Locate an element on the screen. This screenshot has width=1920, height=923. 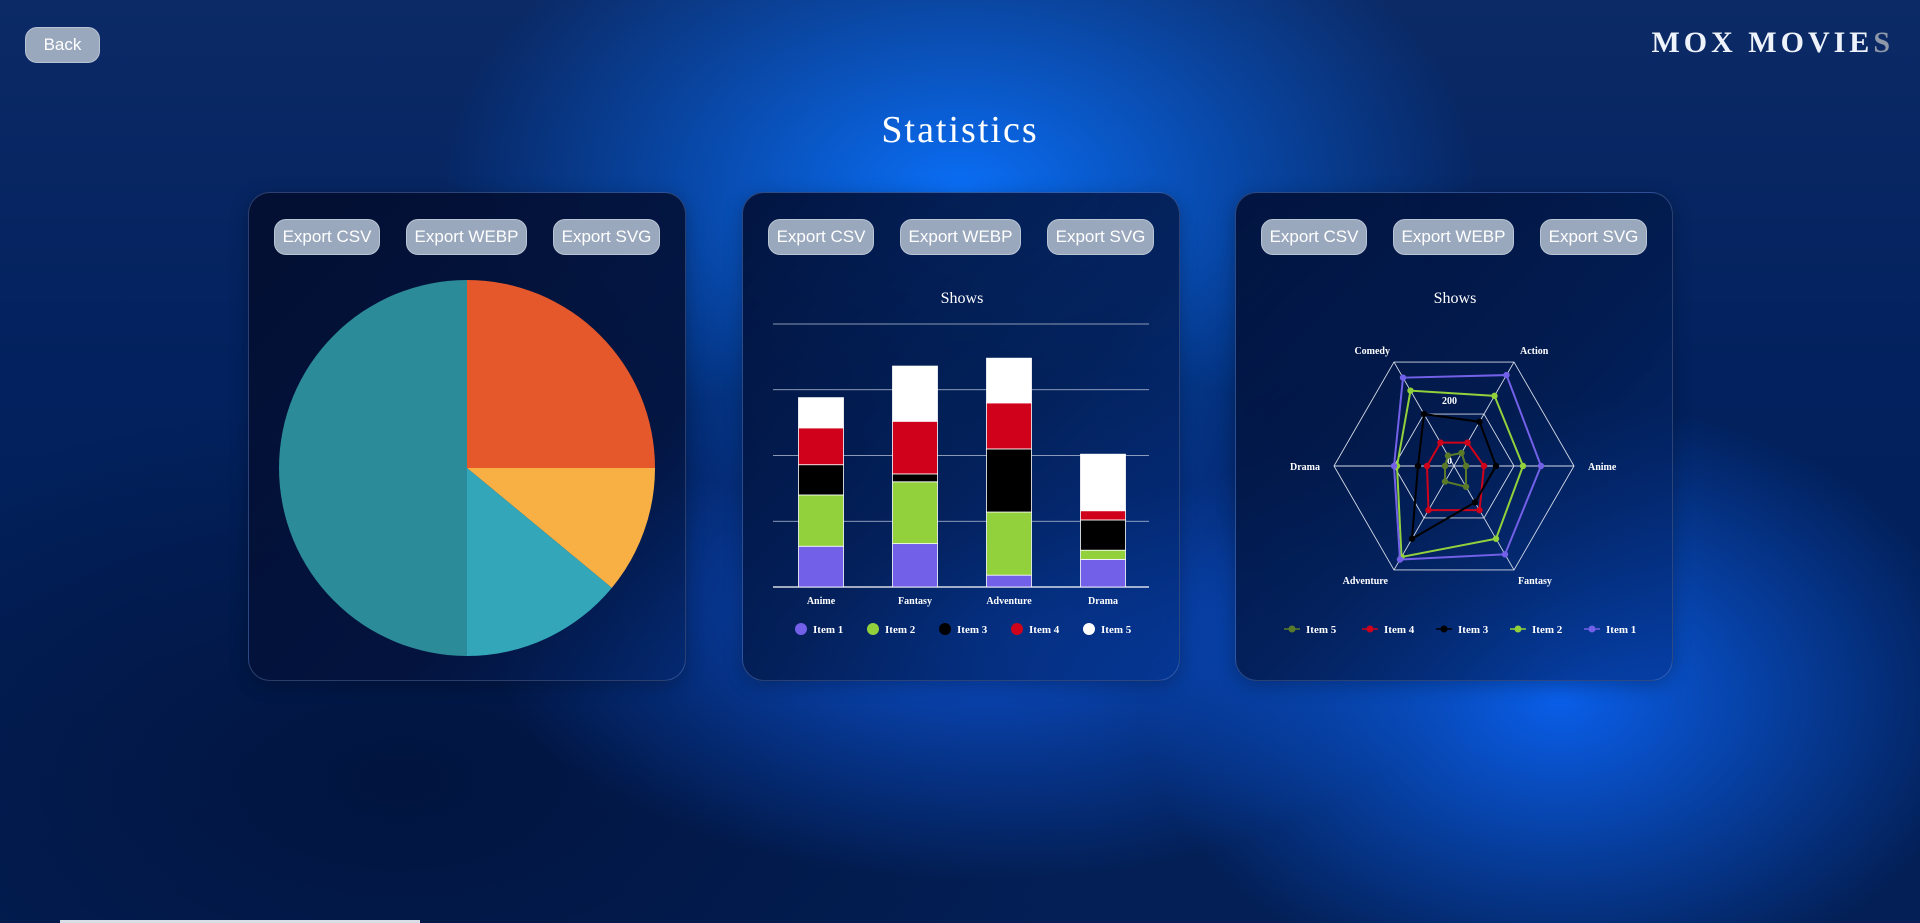
x-tick-label: Adventure is located at coordinates (1009, 601).